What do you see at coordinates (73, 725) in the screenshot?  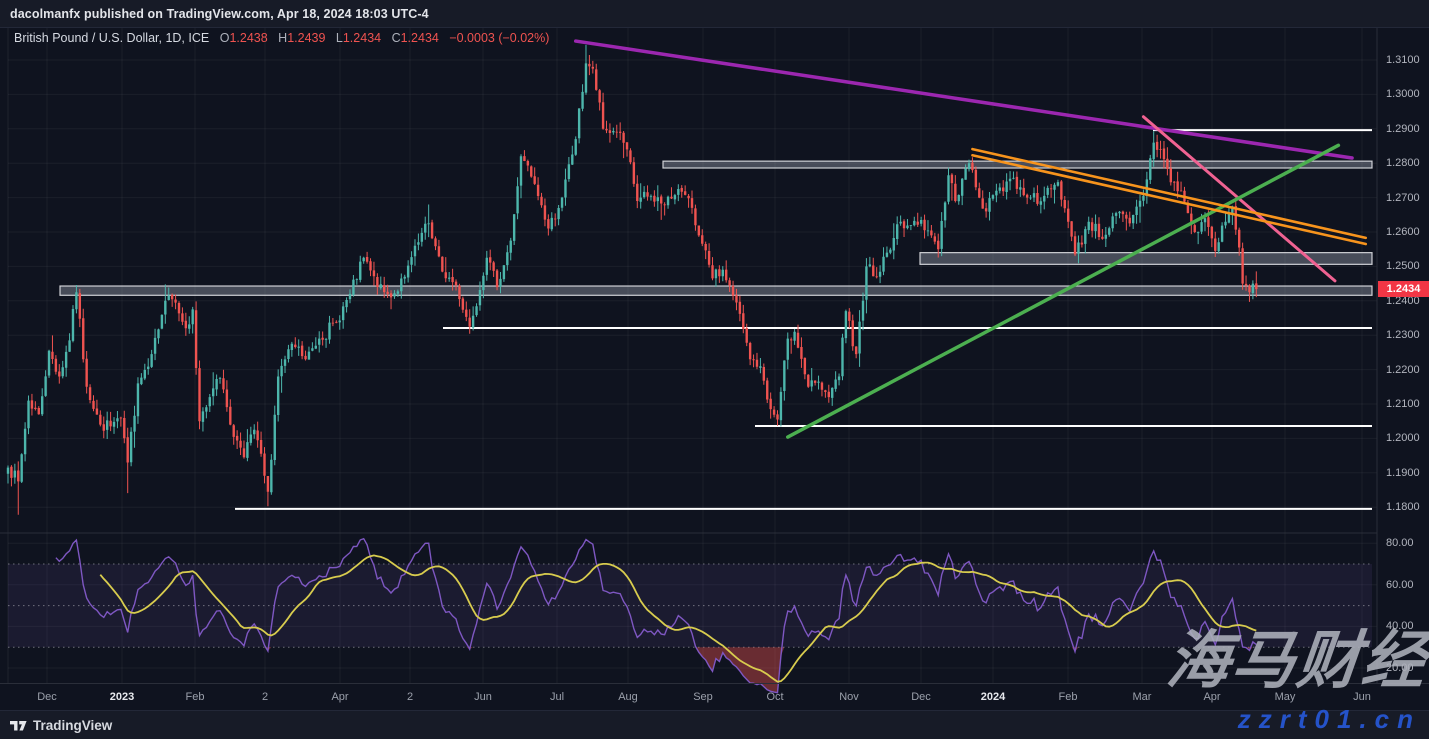 I see `tradingview-brand-label: TradingView` at bounding box center [73, 725].